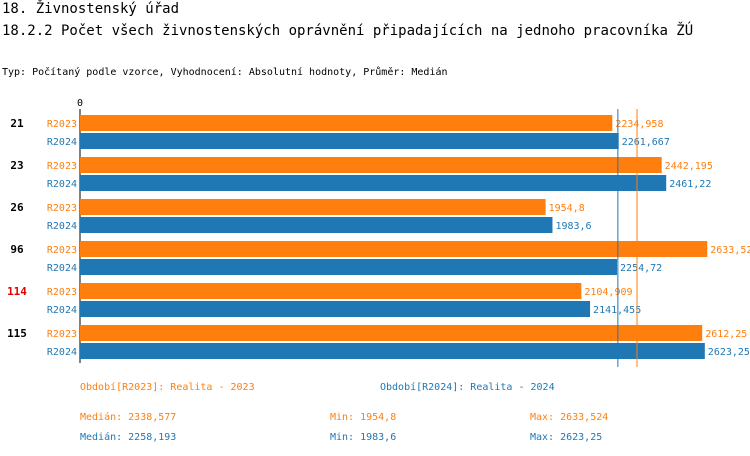 The width and height of the screenshot is (750, 456). What do you see at coordinates (569, 417) in the screenshot?
I see `max-r2023: Max: 2633,524` at bounding box center [569, 417].